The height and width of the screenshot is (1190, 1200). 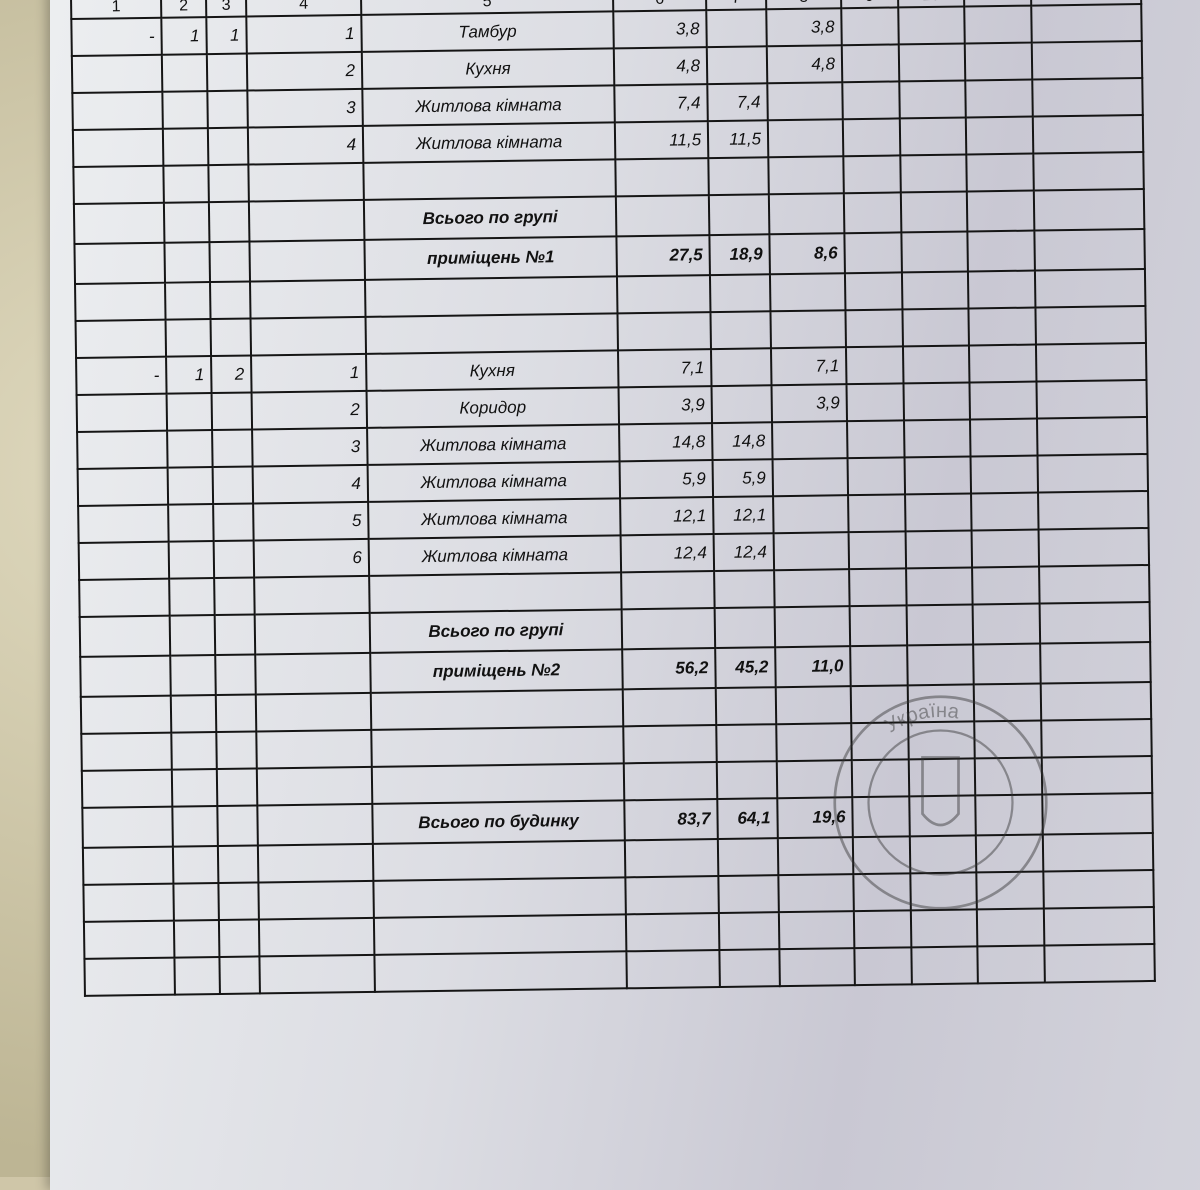 What do you see at coordinates (809, 366) in the screenshot?
I see `table-cell: 7,1` at bounding box center [809, 366].